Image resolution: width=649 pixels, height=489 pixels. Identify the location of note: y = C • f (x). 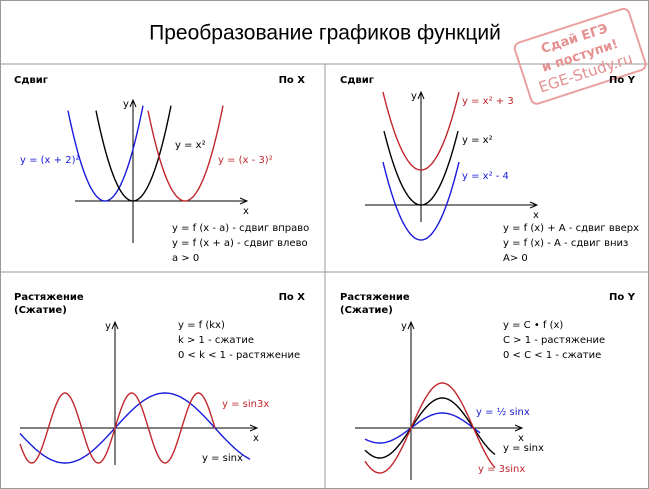
(533, 325).